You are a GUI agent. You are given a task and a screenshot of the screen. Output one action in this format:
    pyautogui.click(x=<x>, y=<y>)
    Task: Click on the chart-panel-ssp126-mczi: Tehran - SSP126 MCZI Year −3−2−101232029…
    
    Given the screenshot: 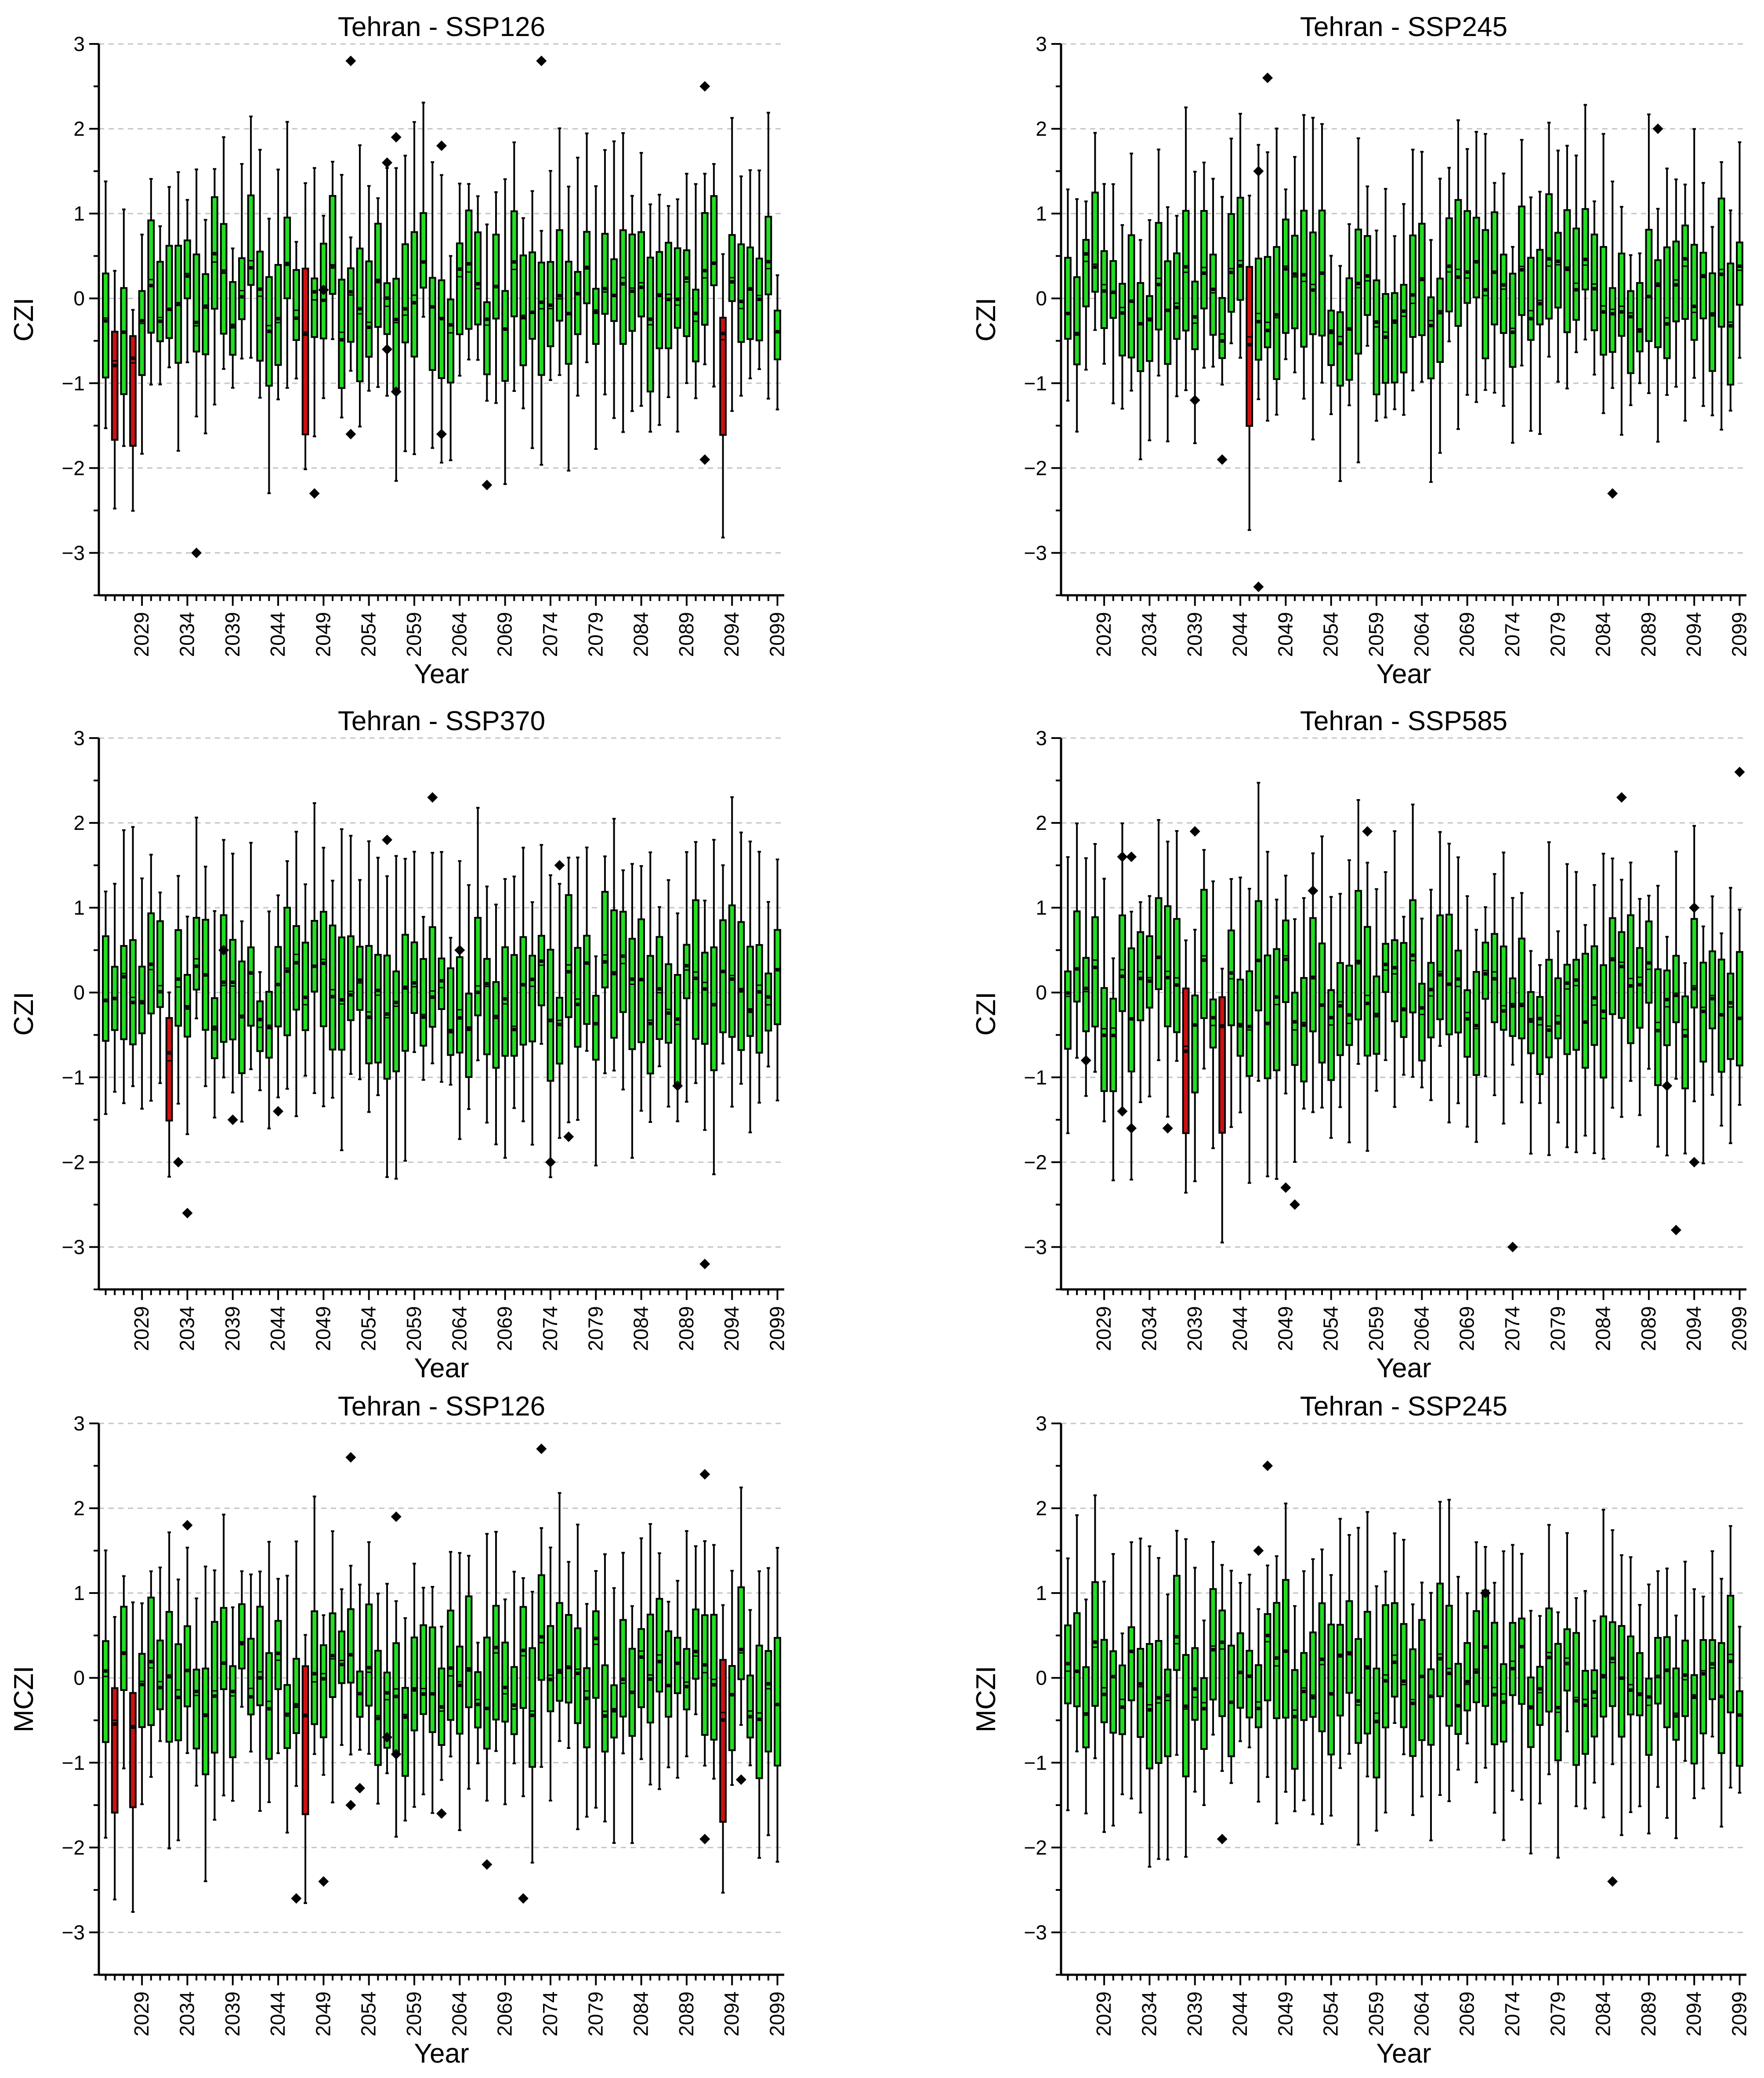 What is the action you would take?
    pyautogui.click(x=399, y=1730)
    